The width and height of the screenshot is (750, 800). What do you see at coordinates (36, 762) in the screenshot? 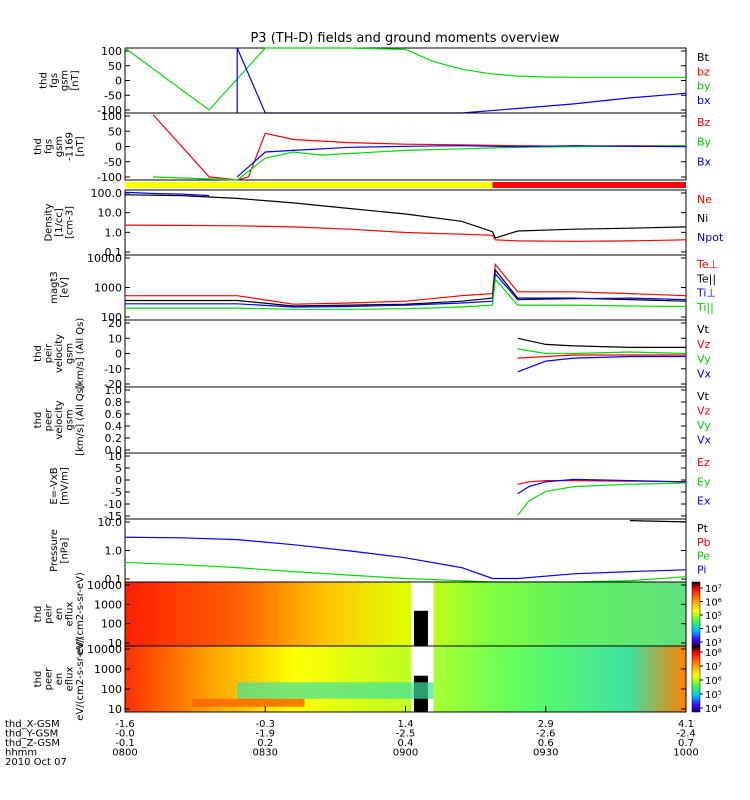
I see `date-label: 2010 Oct 07` at bounding box center [36, 762].